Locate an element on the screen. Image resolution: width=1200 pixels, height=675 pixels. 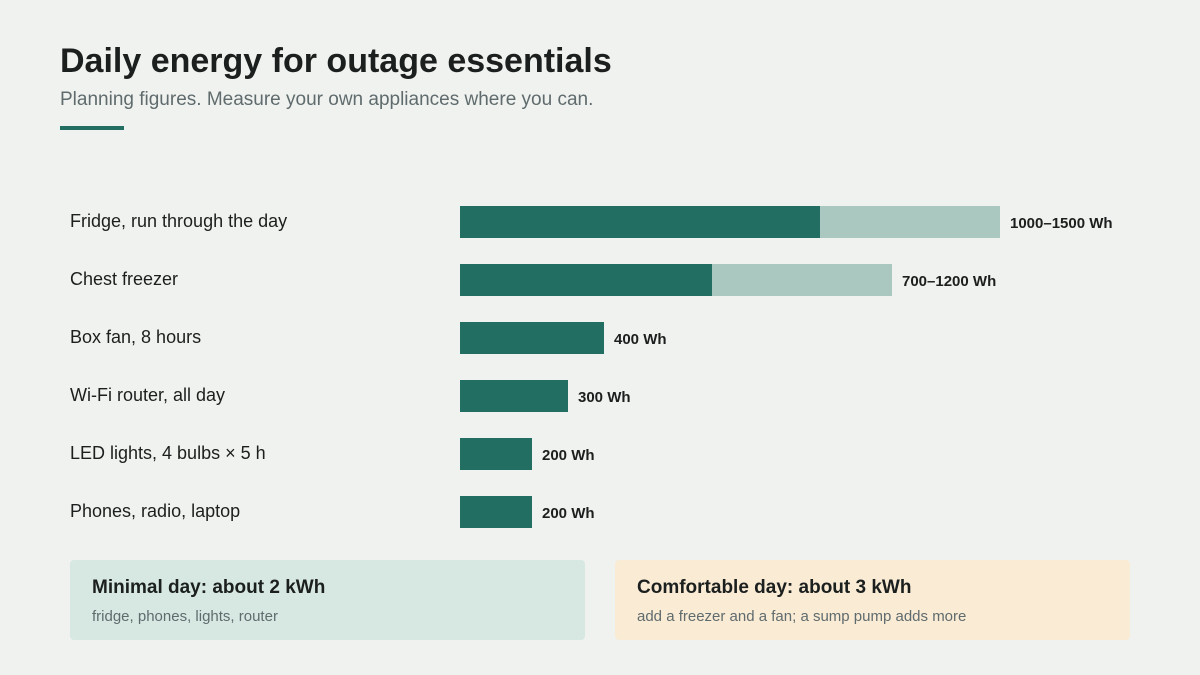
value-label-led-lights-4-bulbs-5-h: 200 Wh is located at coordinates (568, 455).